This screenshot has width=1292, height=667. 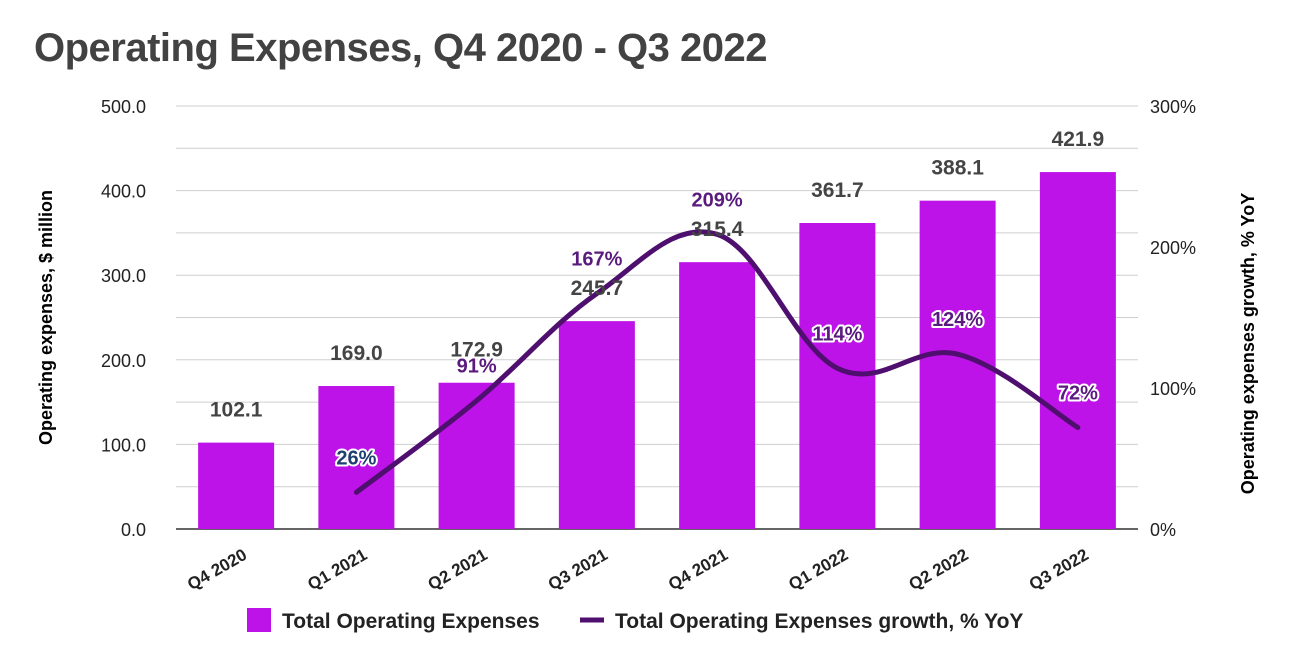 I want to click on x-tick-label: Q4 2020, so click(x=217, y=569).